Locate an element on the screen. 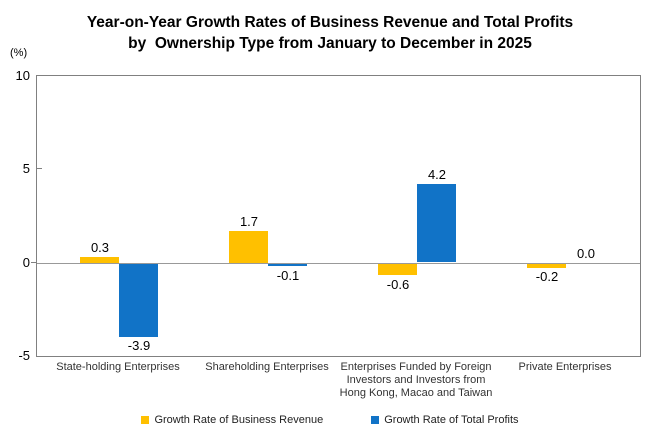 Image resolution: width=660 pixels, height=440 pixels. value-label-profits-0: -3.9 is located at coordinates (139, 345).